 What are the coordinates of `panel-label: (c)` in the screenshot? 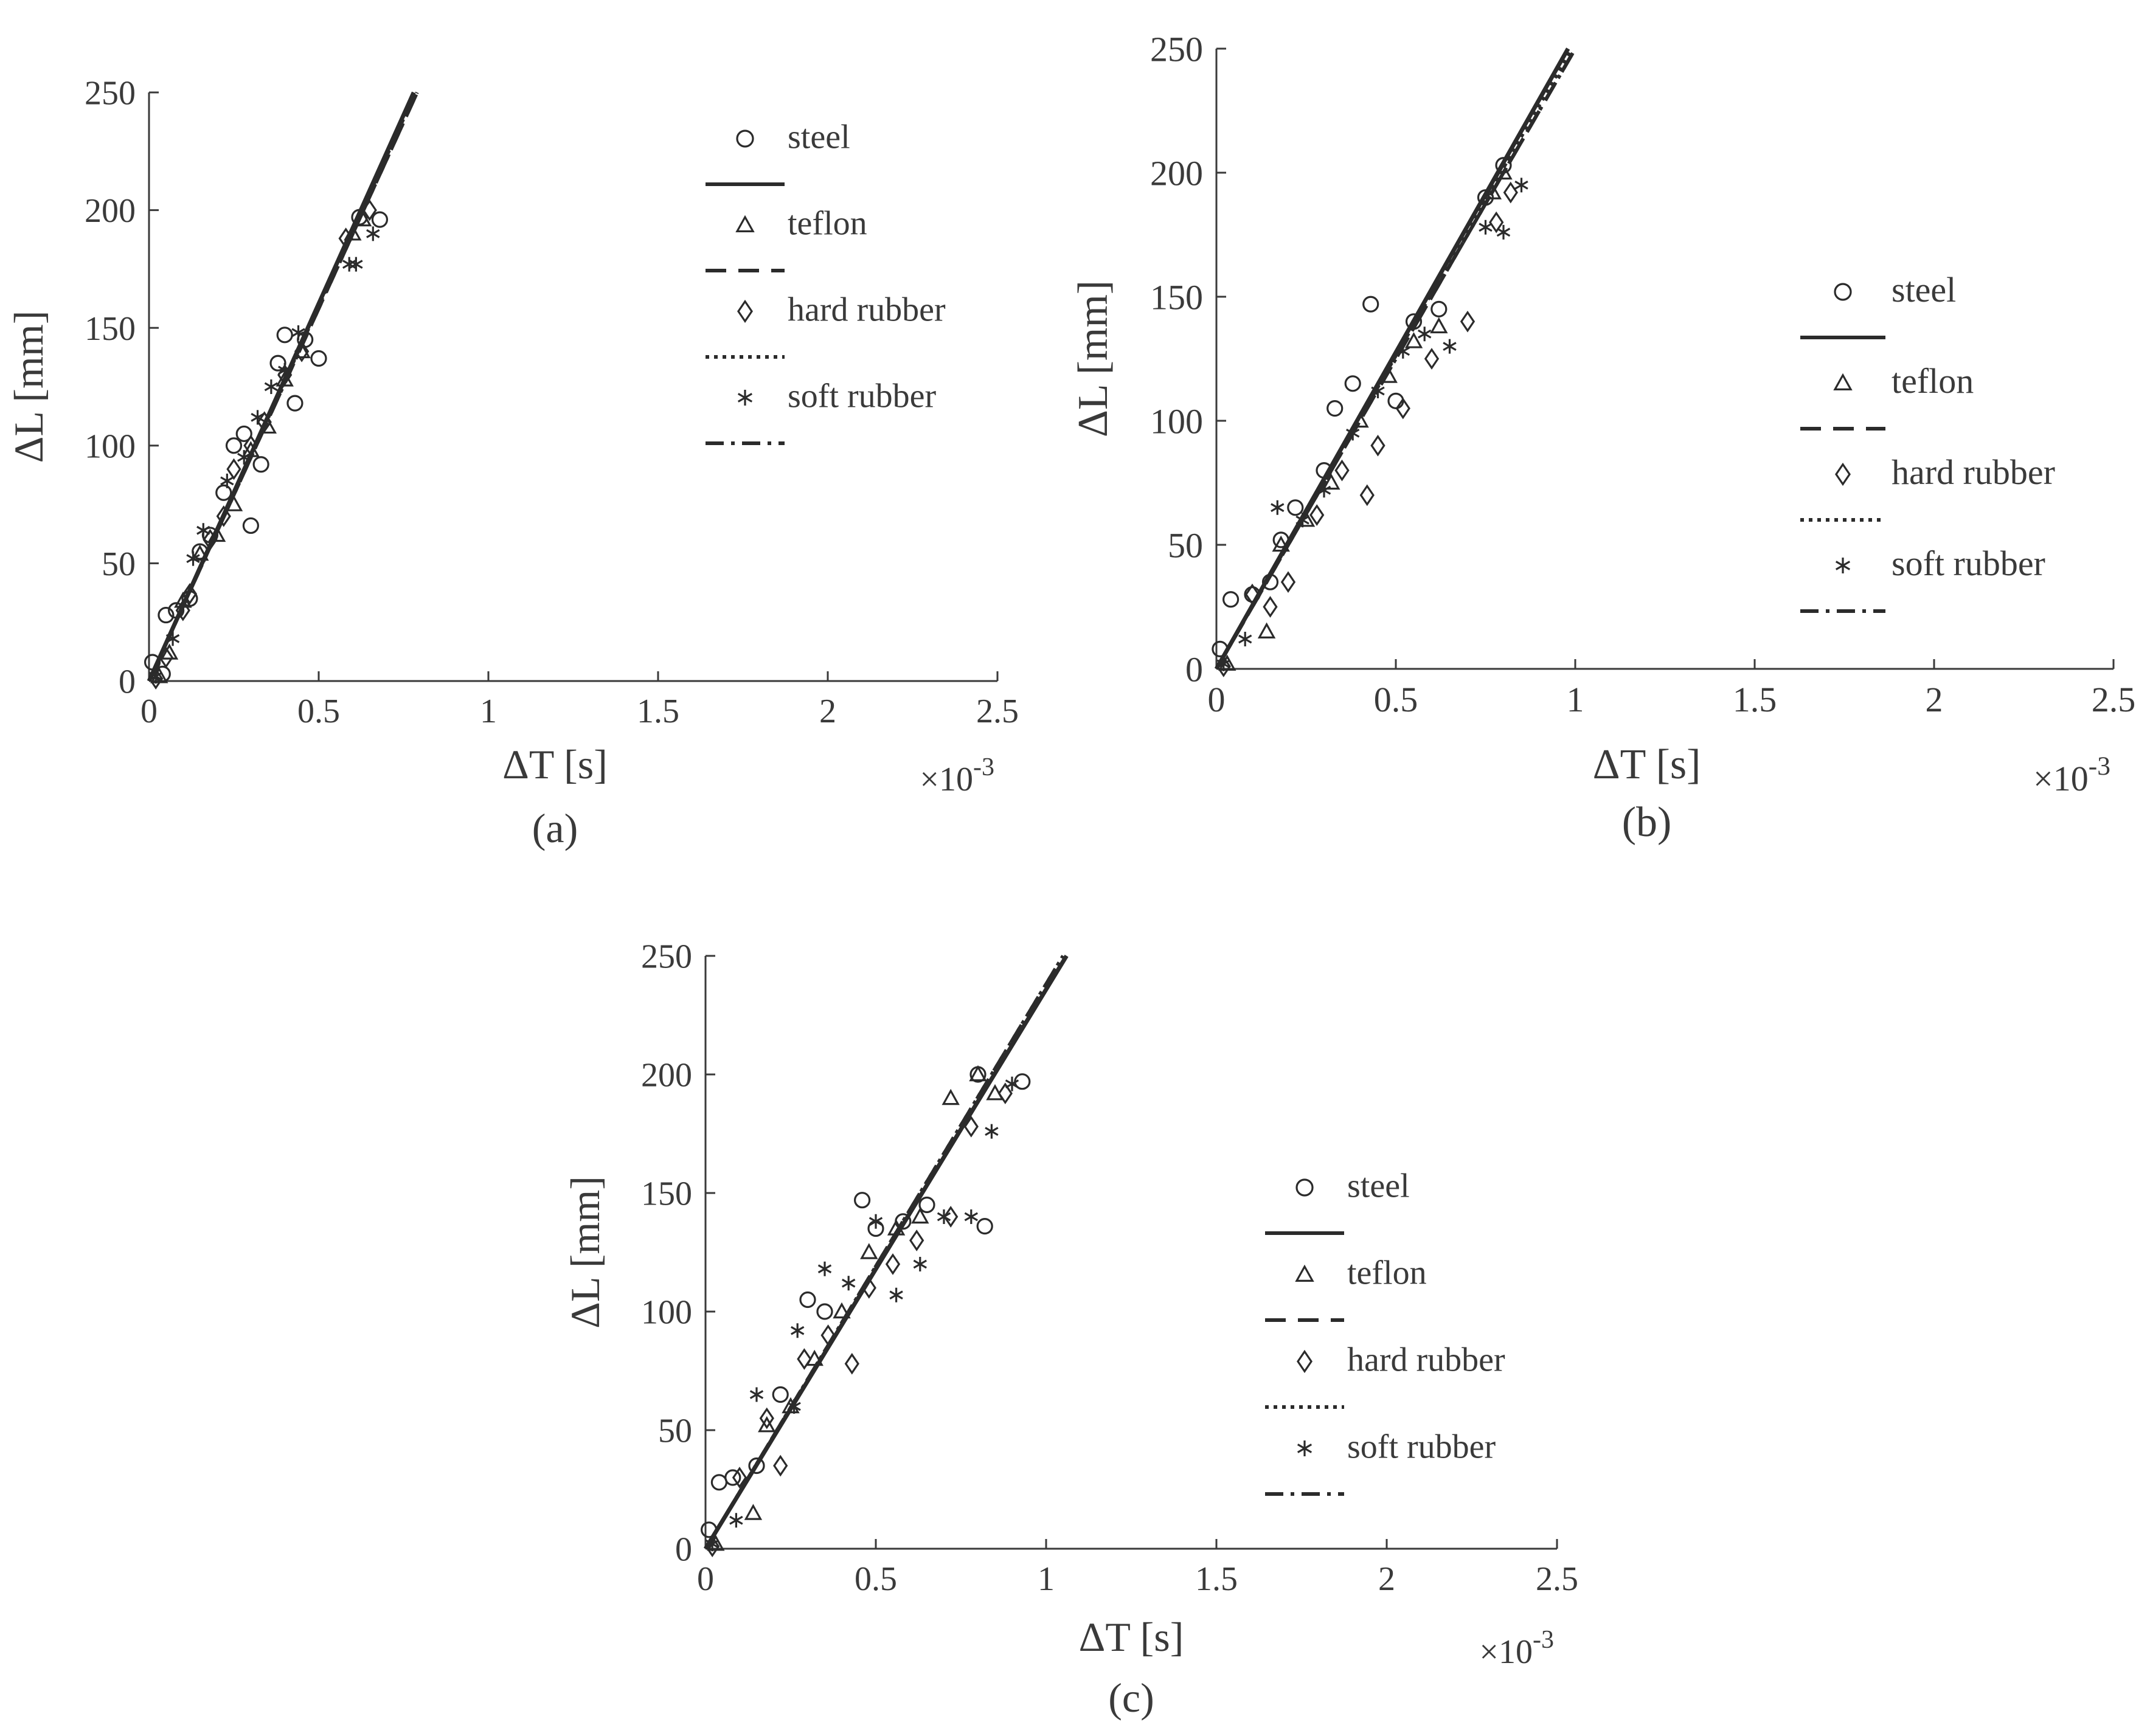 It's located at (1131, 1698).